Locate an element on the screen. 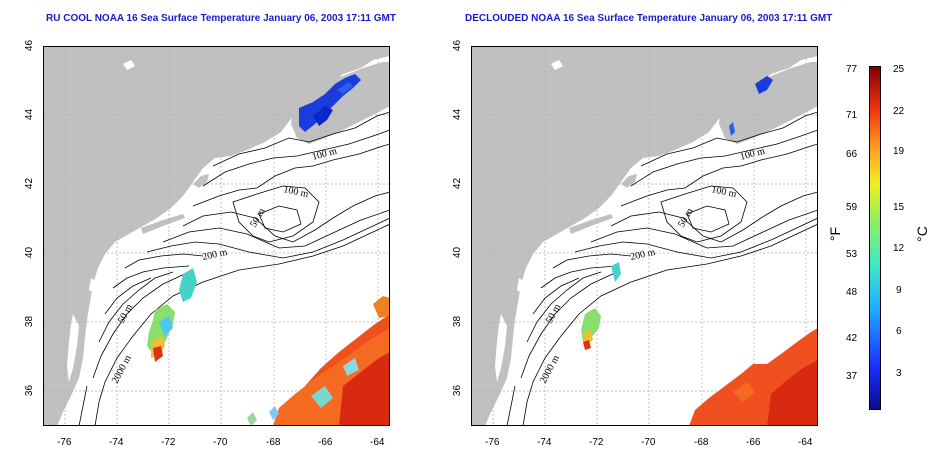  fahrenheit-unit-label: °F is located at coordinates (835, 234).